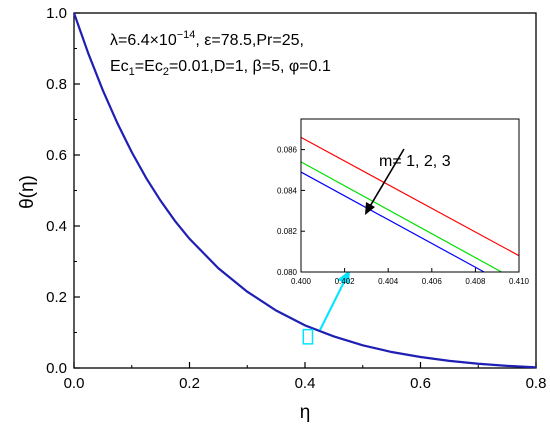 Image resolution: width=550 pixels, height=435 pixels. I want to click on parameter-annotation-line1: λ=6.4×10−14, ε=78.5,Pr=25,, so click(207, 39).